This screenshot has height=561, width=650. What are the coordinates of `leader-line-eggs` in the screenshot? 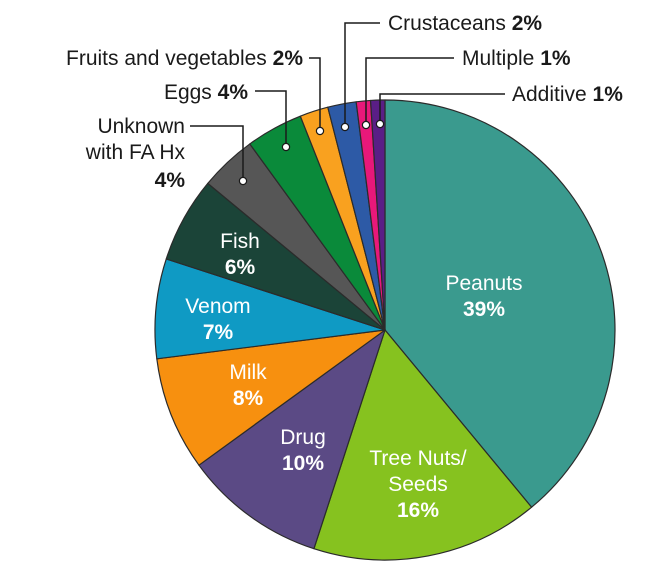 It's located at (271, 118).